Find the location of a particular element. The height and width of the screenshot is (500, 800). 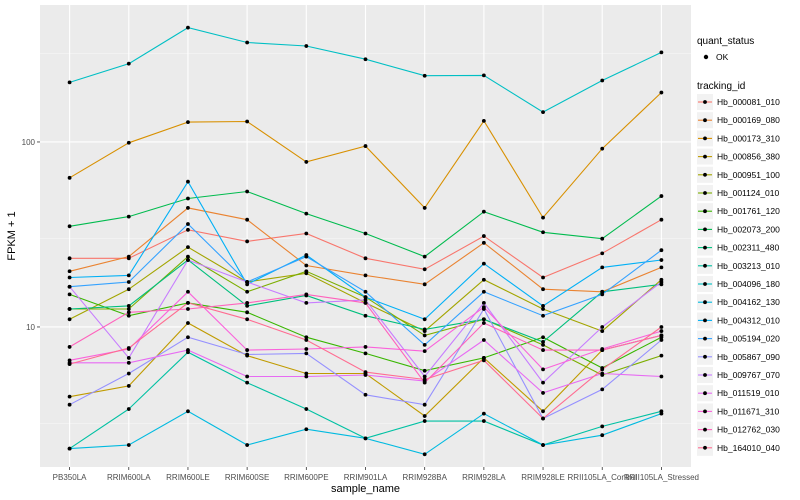

legend-label: Hb_005867_090 is located at coordinates (748, 357).